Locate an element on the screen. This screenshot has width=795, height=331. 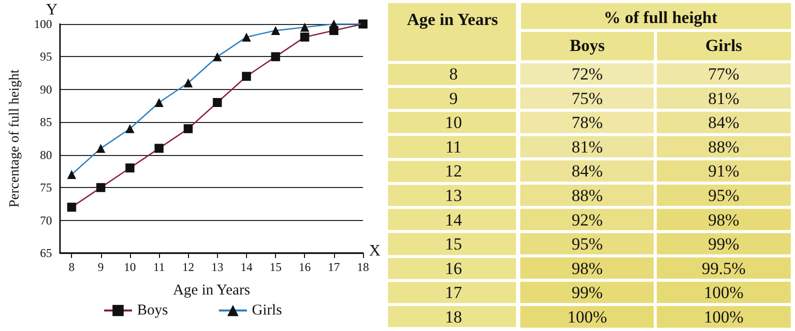
y-tick-label: 85 is located at coordinates (46, 122).